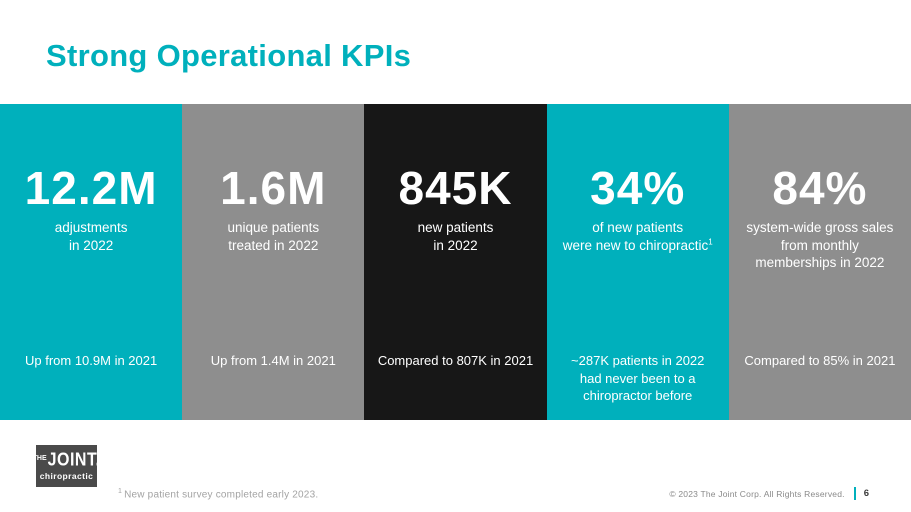  What do you see at coordinates (455, 360) in the screenshot?
I see `kpi-note: Compared to 807K in 2021` at bounding box center [455, 360].